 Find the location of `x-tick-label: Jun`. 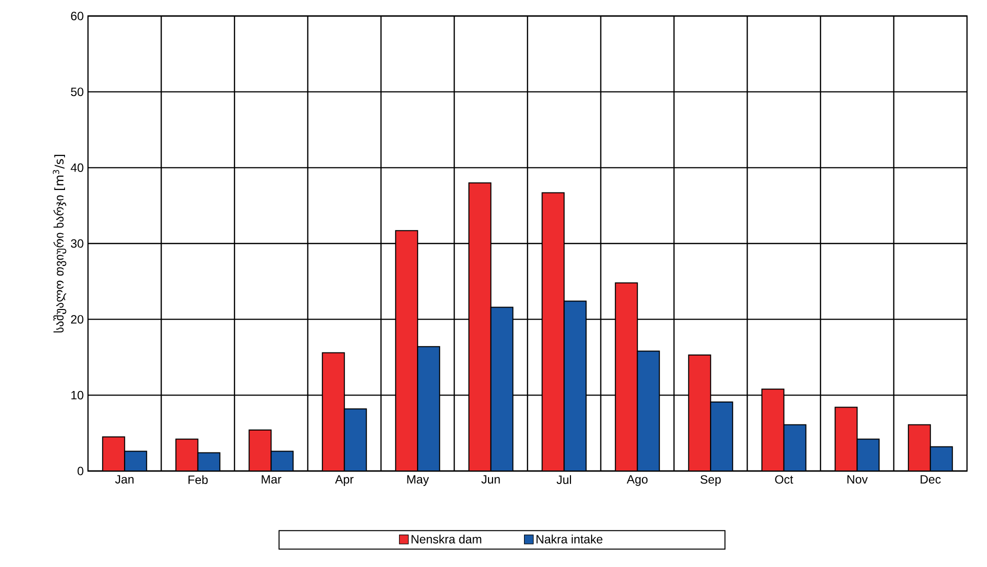

x-tick-label: Jun is located at coordinates (490, 479).